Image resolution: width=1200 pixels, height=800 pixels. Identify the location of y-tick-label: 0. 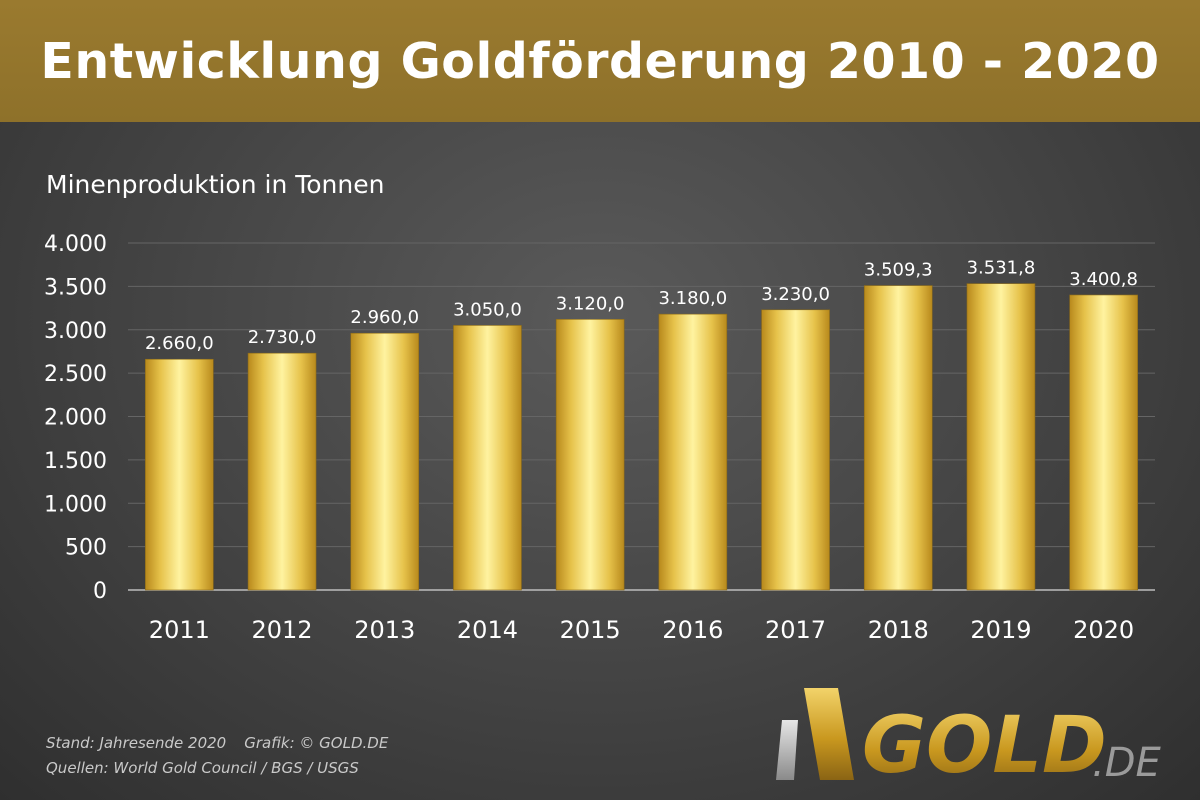
(100, 591).